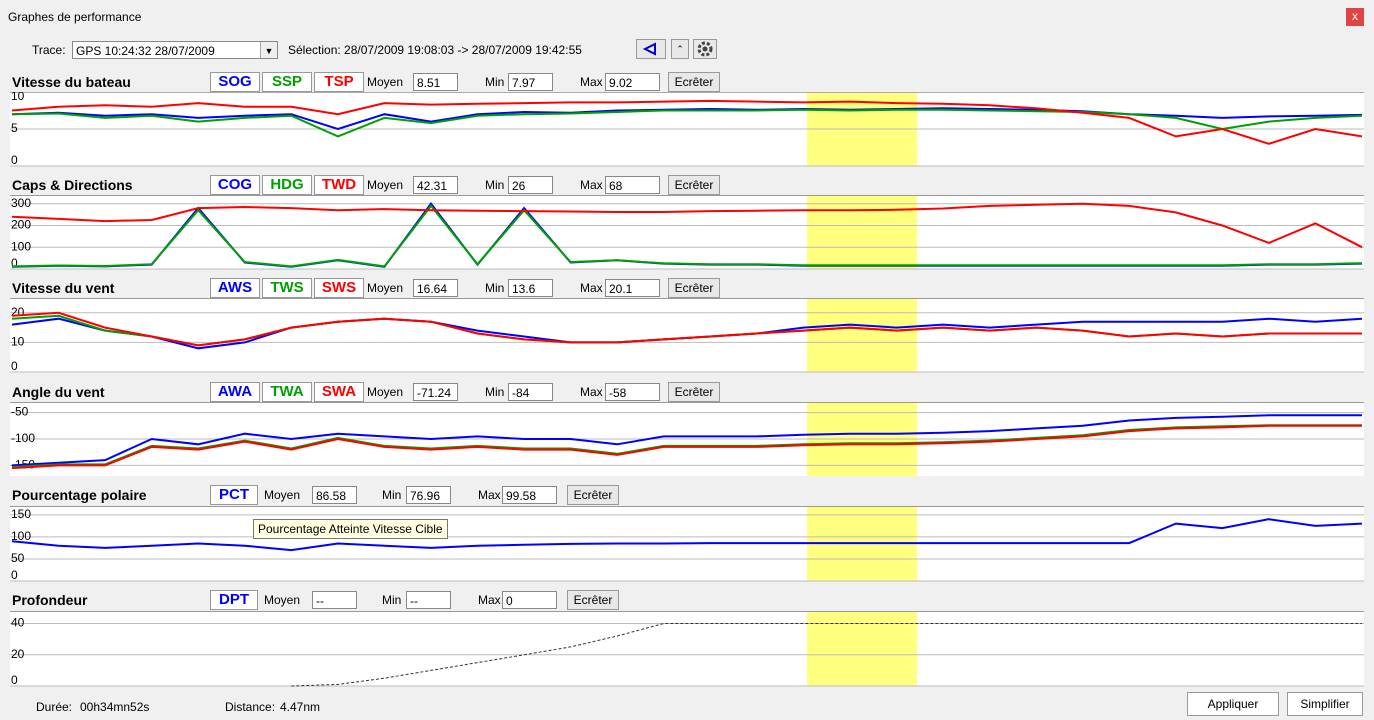 The width and height of the screenshot is (1374, 720). What do you see at coordinates (21, 225) in the screenshot?
I see `y-tick-label: 200` at bounding box center [21, 225].